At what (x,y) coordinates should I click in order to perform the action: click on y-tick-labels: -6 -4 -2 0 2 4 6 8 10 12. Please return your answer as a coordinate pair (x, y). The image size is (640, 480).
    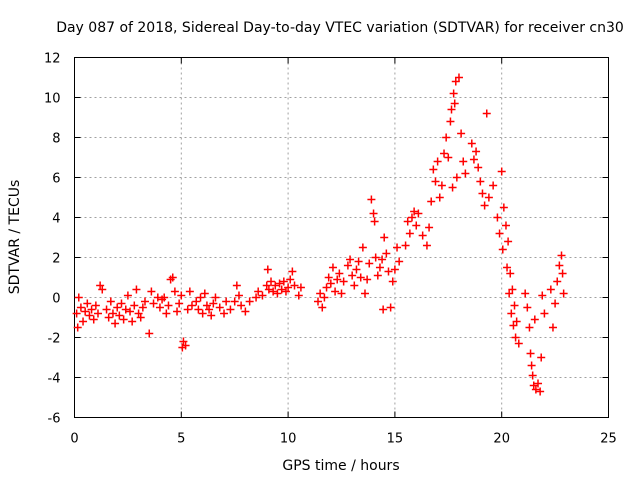
    Looking at the image, I should click on (52, 239).